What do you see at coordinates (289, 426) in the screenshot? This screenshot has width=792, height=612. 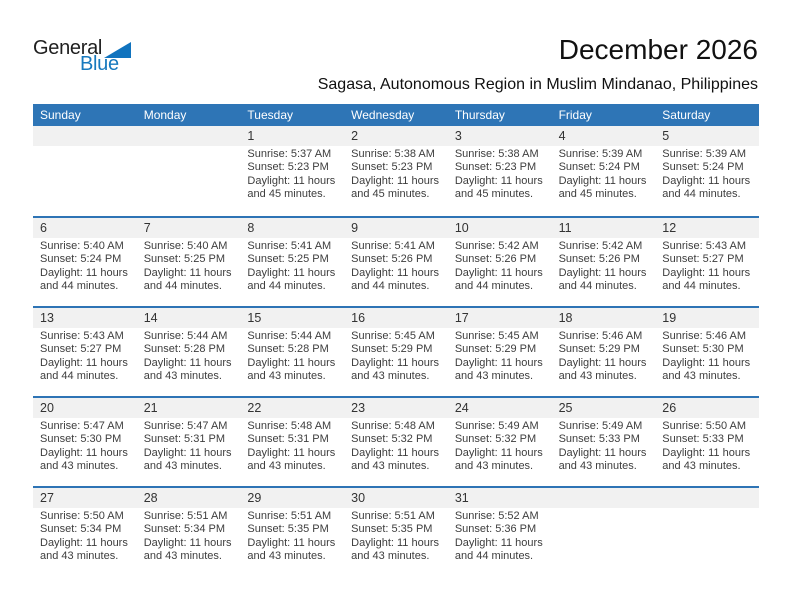 I see `sunrise-text: Sunrise: 5:48 AM` at bounding box center [289, 426].